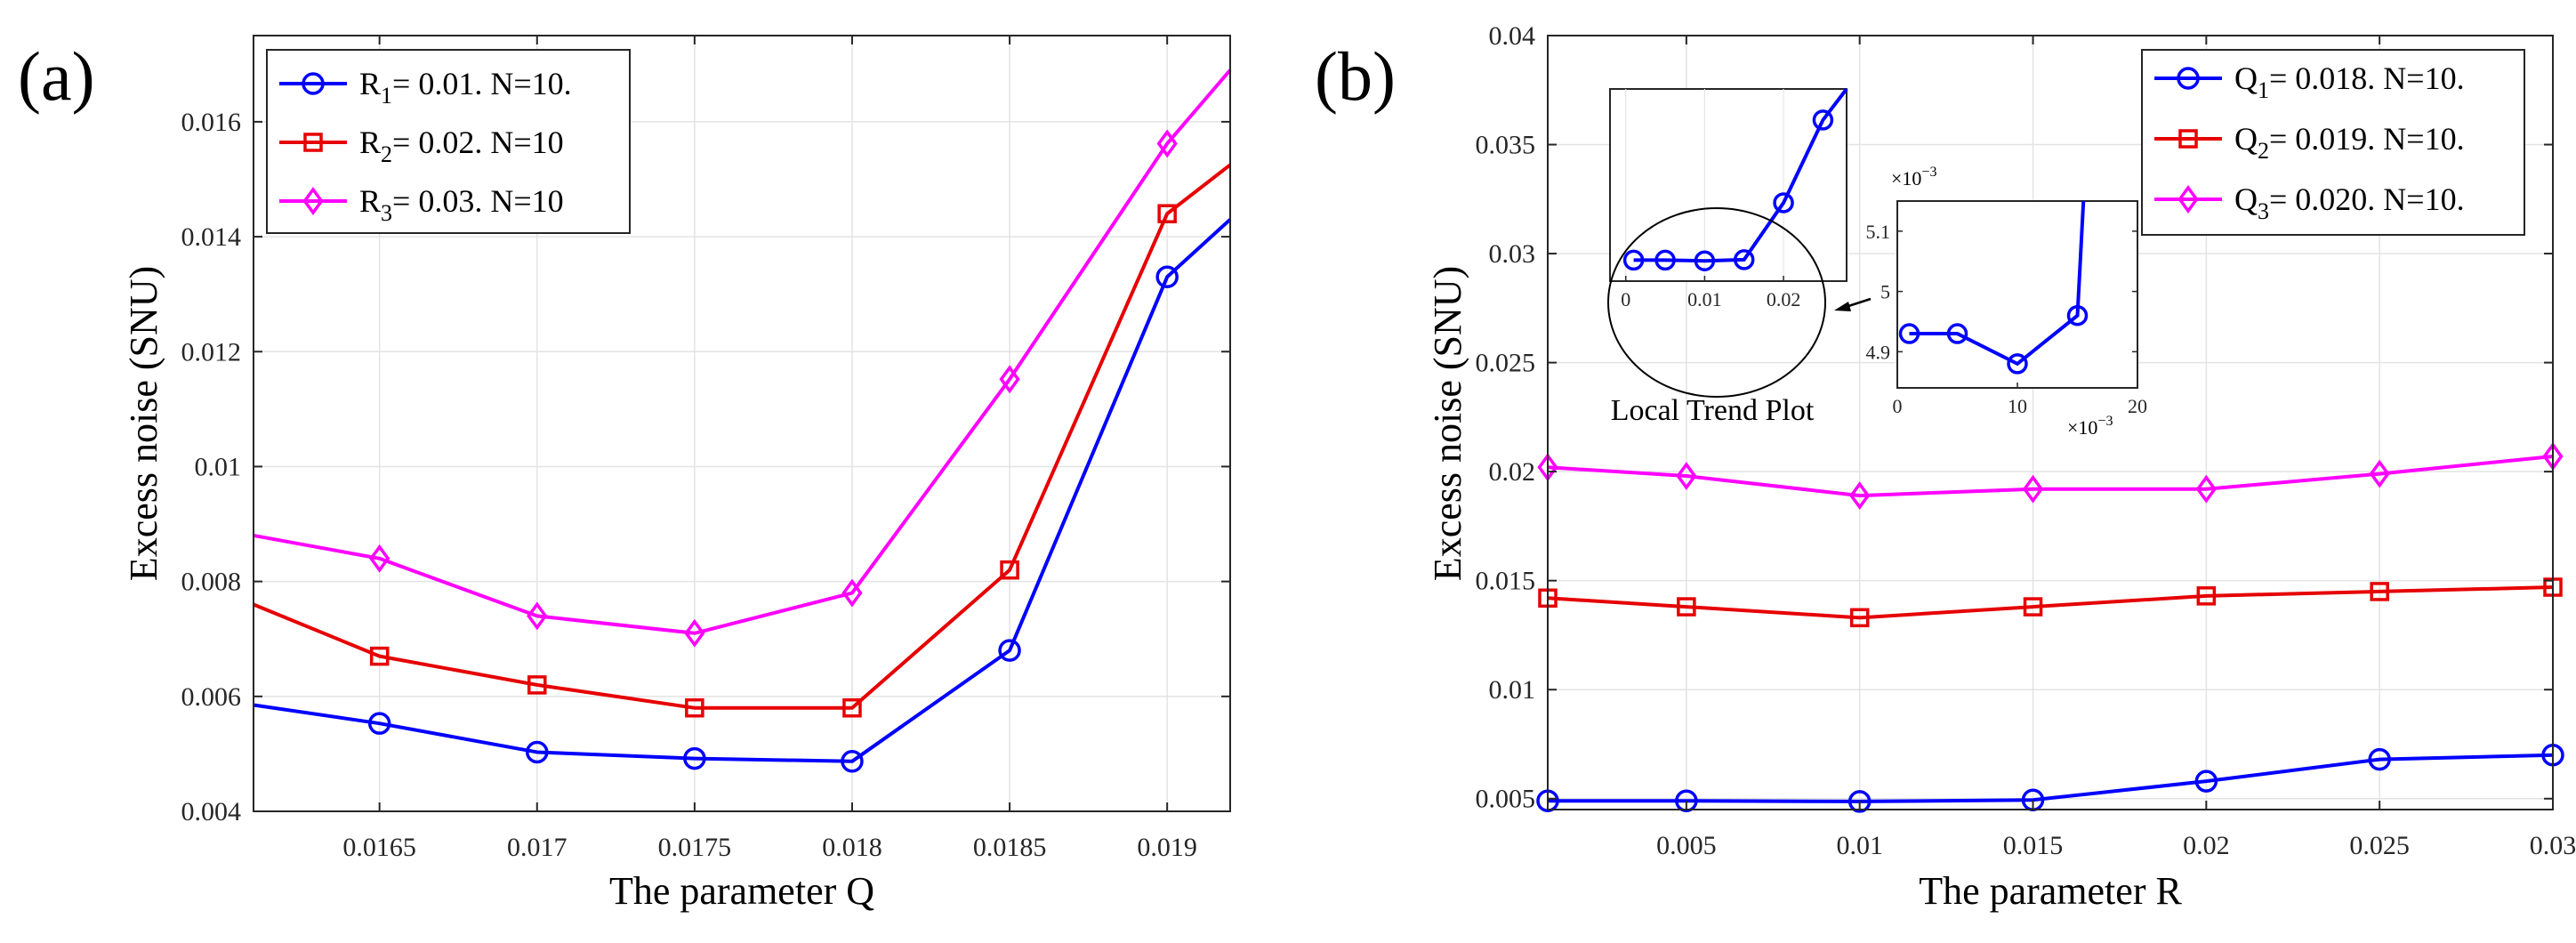 The image size is (2576, 943). I want to click on panel-b-y-tick-label: 0.01, so click(1512, 690).